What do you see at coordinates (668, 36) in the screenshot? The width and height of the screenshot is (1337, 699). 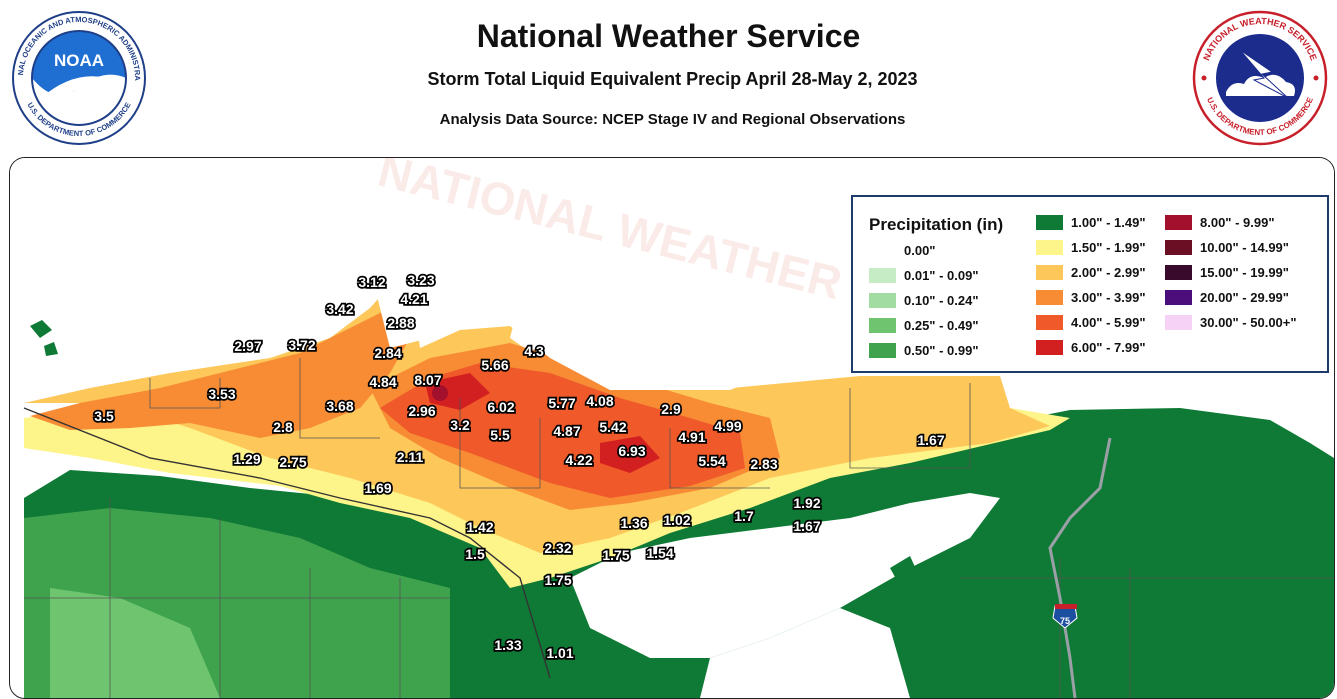 I see `page-title: National Weather Service` at bounding box center [668, 36].